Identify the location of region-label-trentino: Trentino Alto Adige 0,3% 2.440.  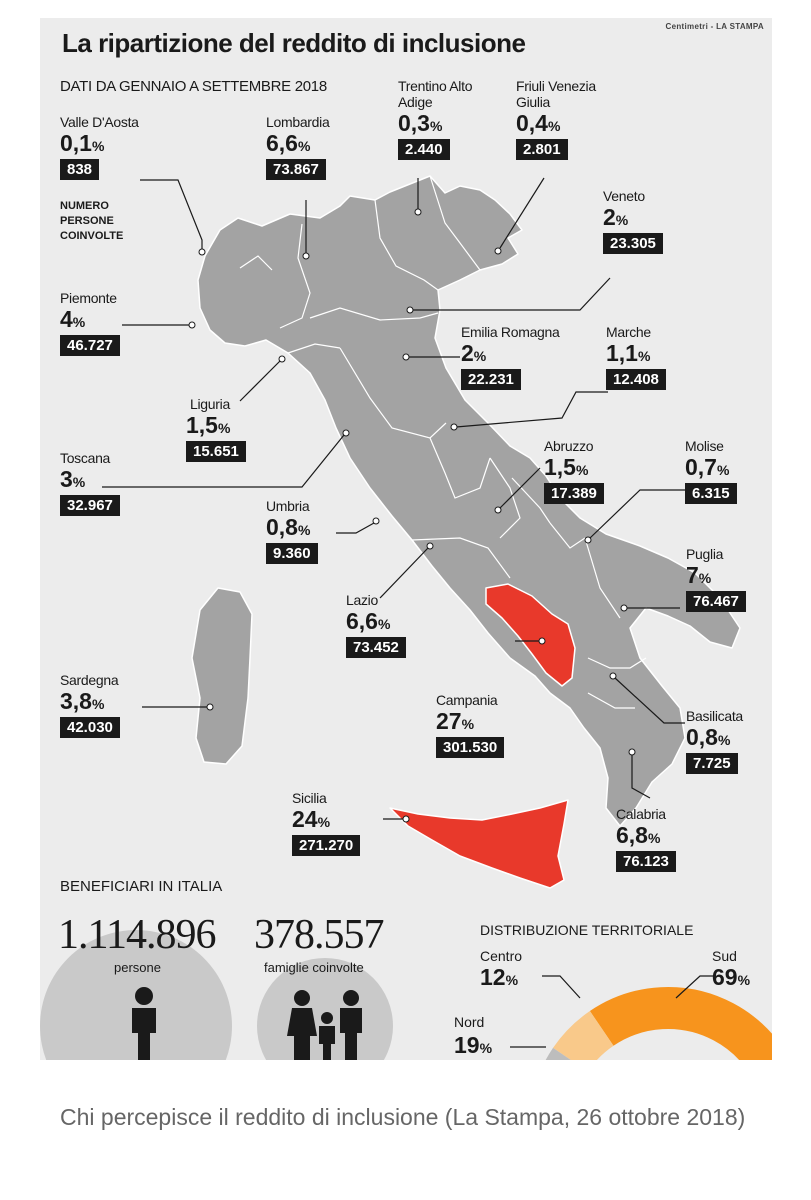
(438, 119).